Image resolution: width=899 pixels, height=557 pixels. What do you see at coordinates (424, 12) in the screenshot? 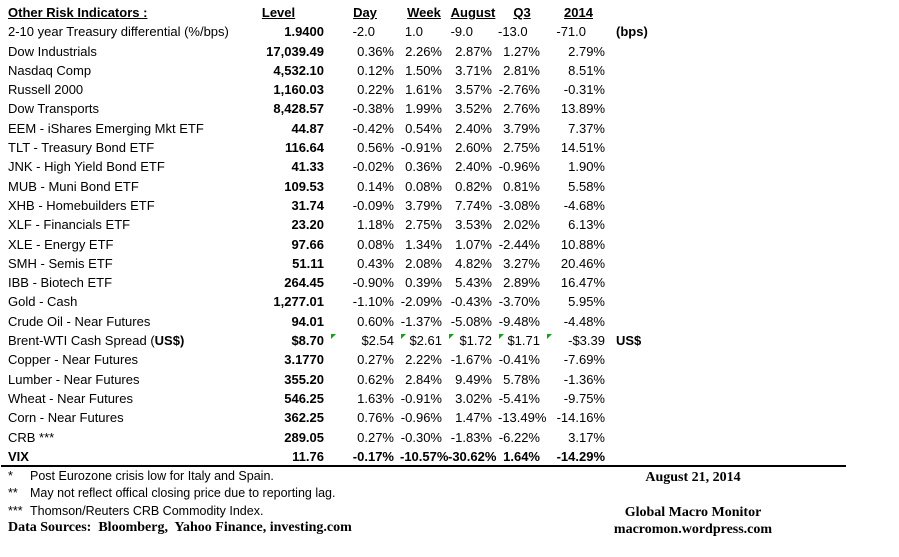
I see `column-header-week: Week` at bounding box center [424, 12].